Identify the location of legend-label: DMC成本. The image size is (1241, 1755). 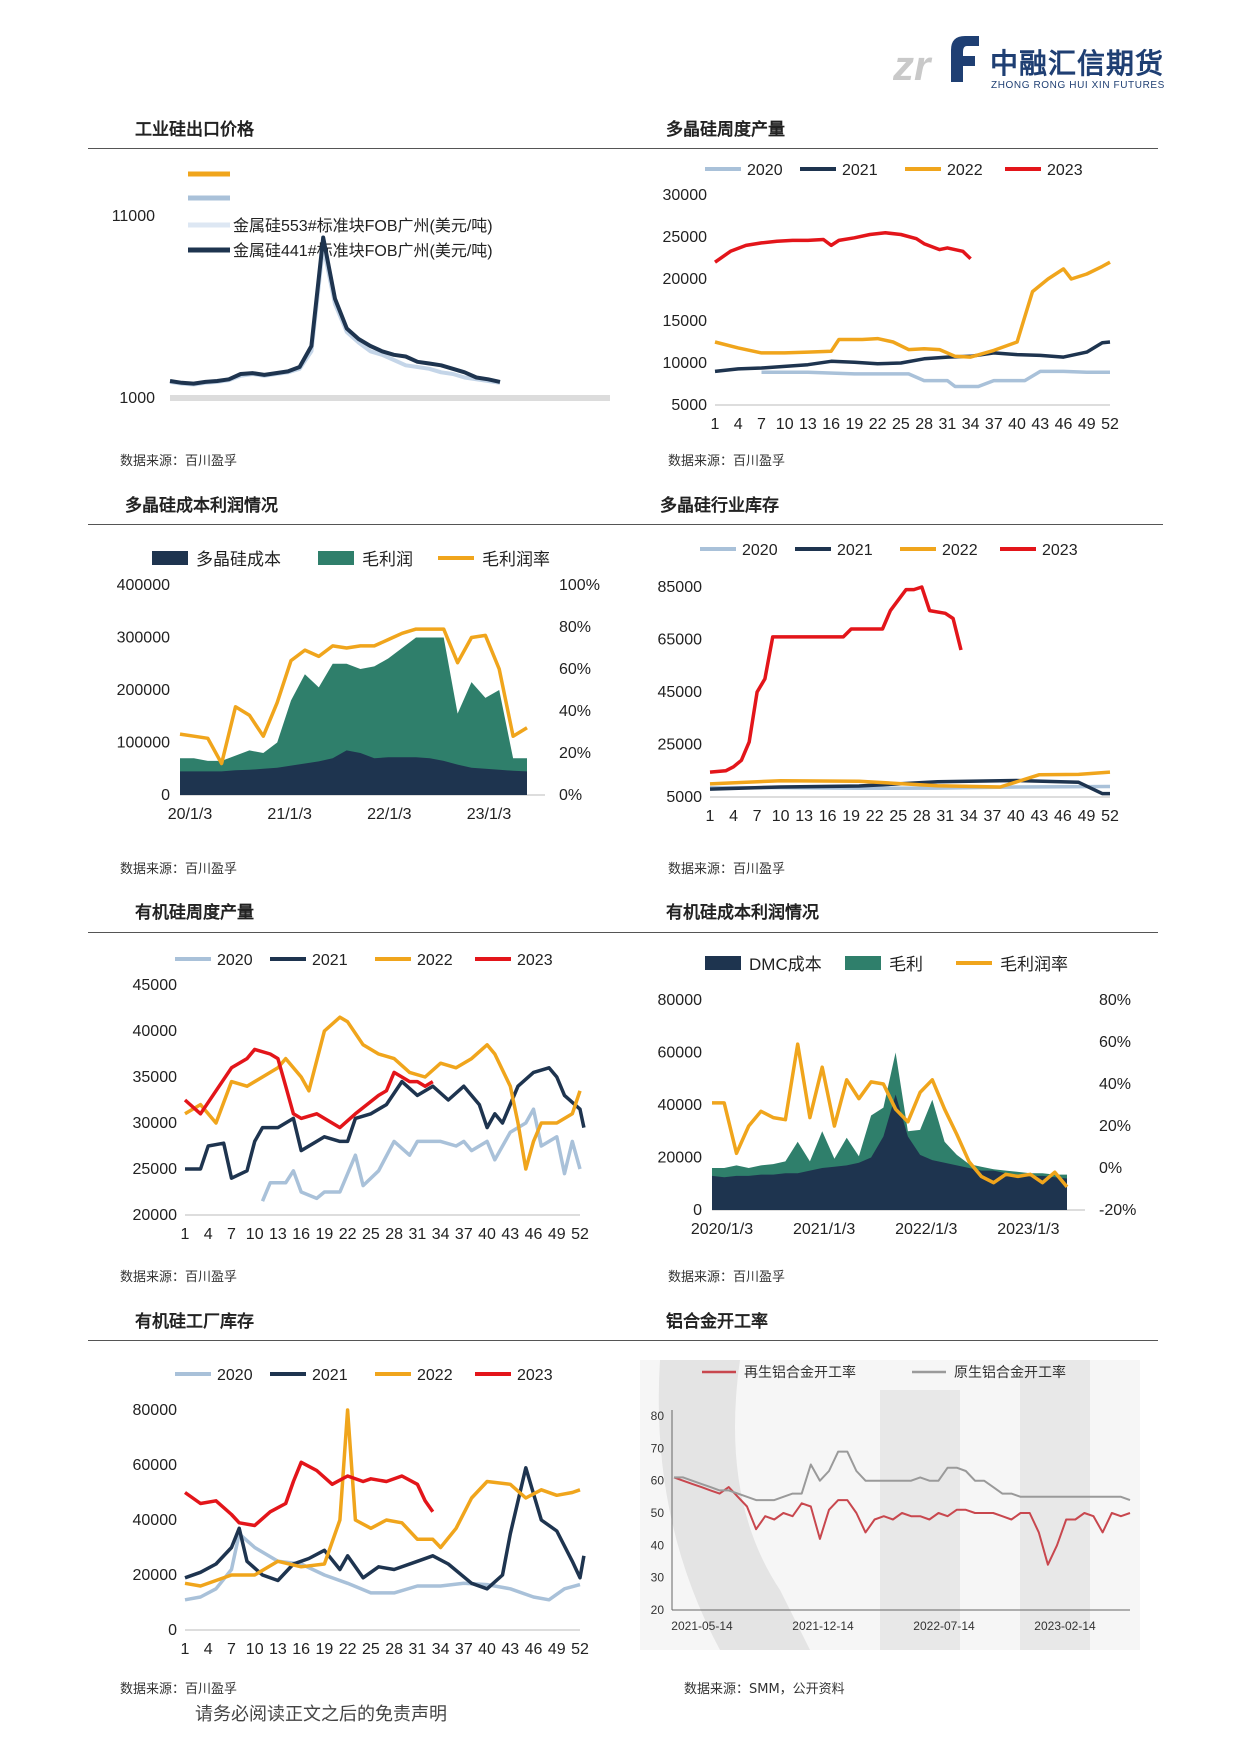
(785, 964).